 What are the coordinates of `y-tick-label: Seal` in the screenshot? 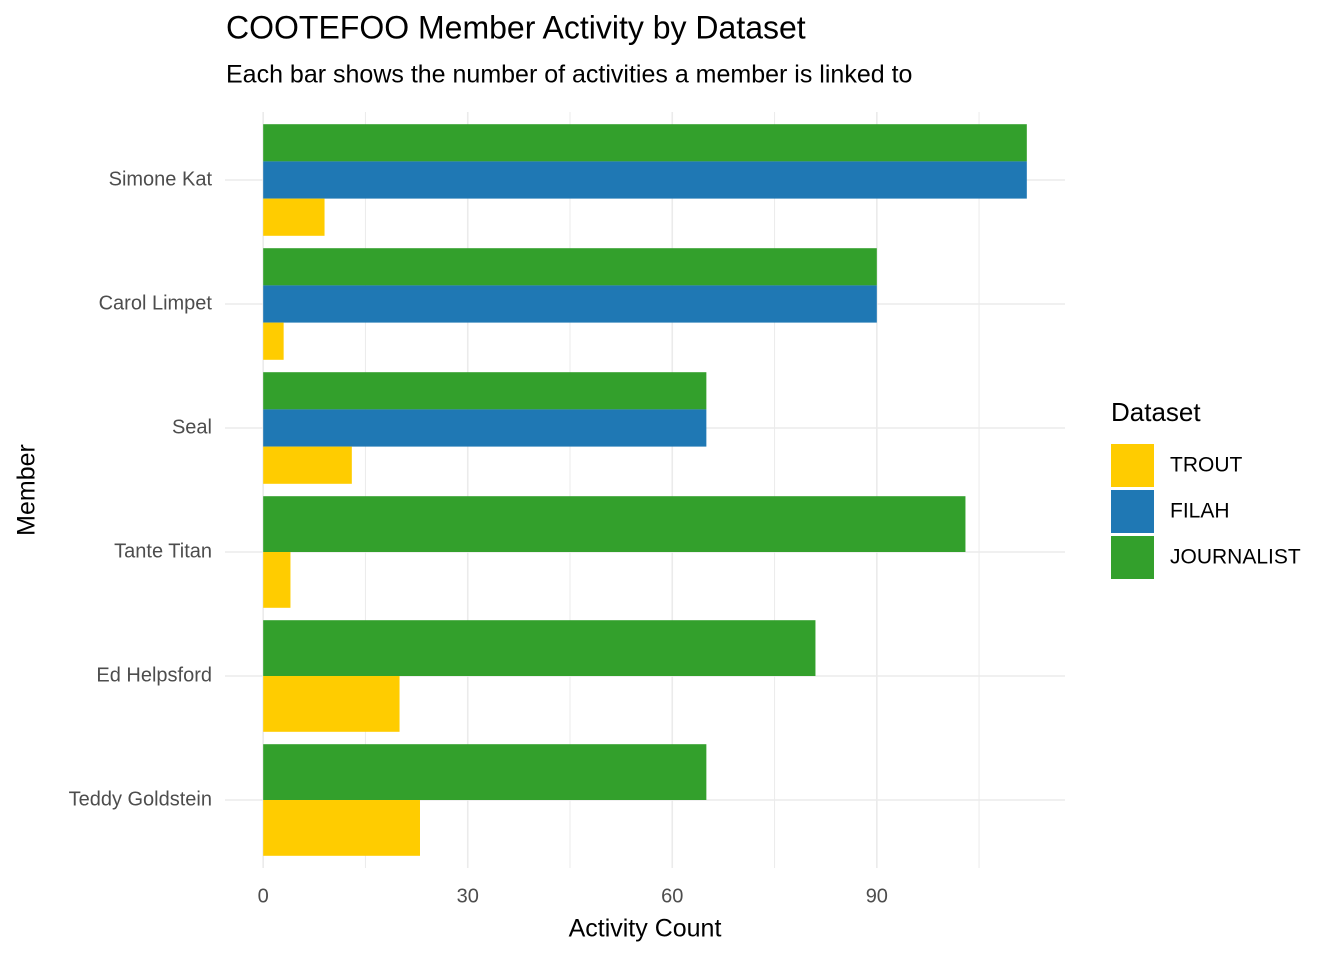 It's located at (192, 427).